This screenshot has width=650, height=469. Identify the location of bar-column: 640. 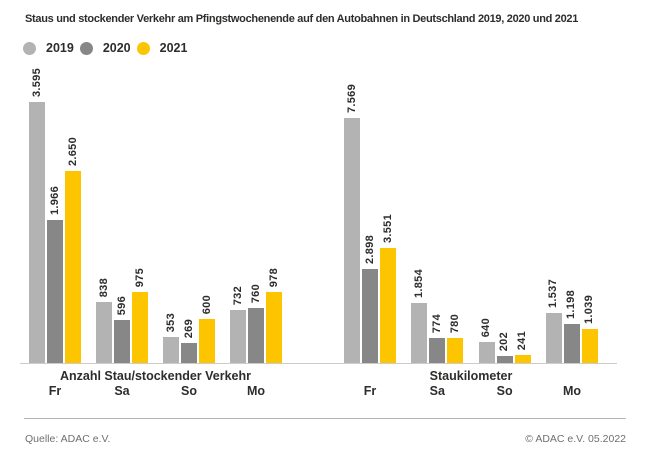
(486, 340).